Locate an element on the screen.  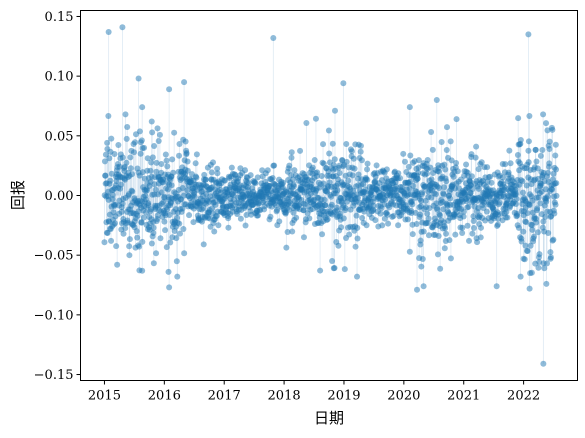
x-tick-label: 2019 is located at coordinates (343, 396).